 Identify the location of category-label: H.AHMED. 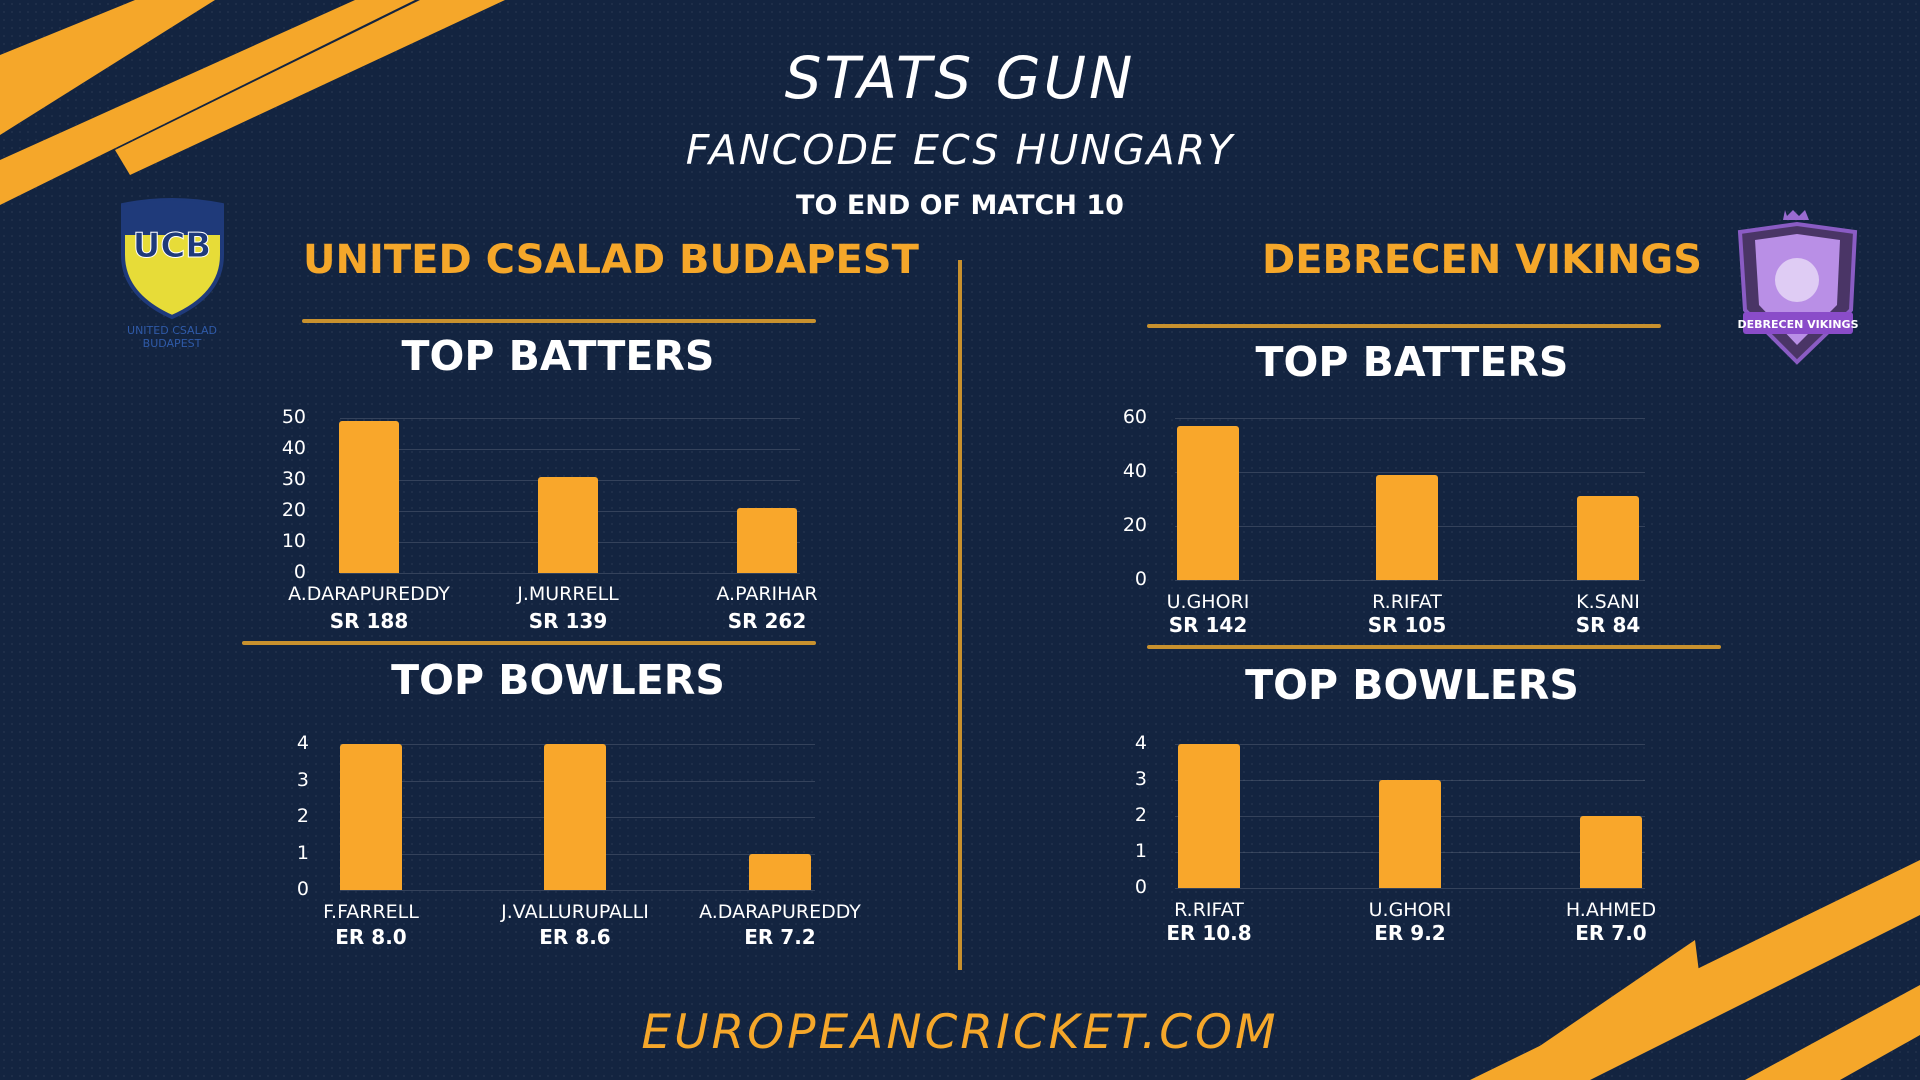
(1611, 910).